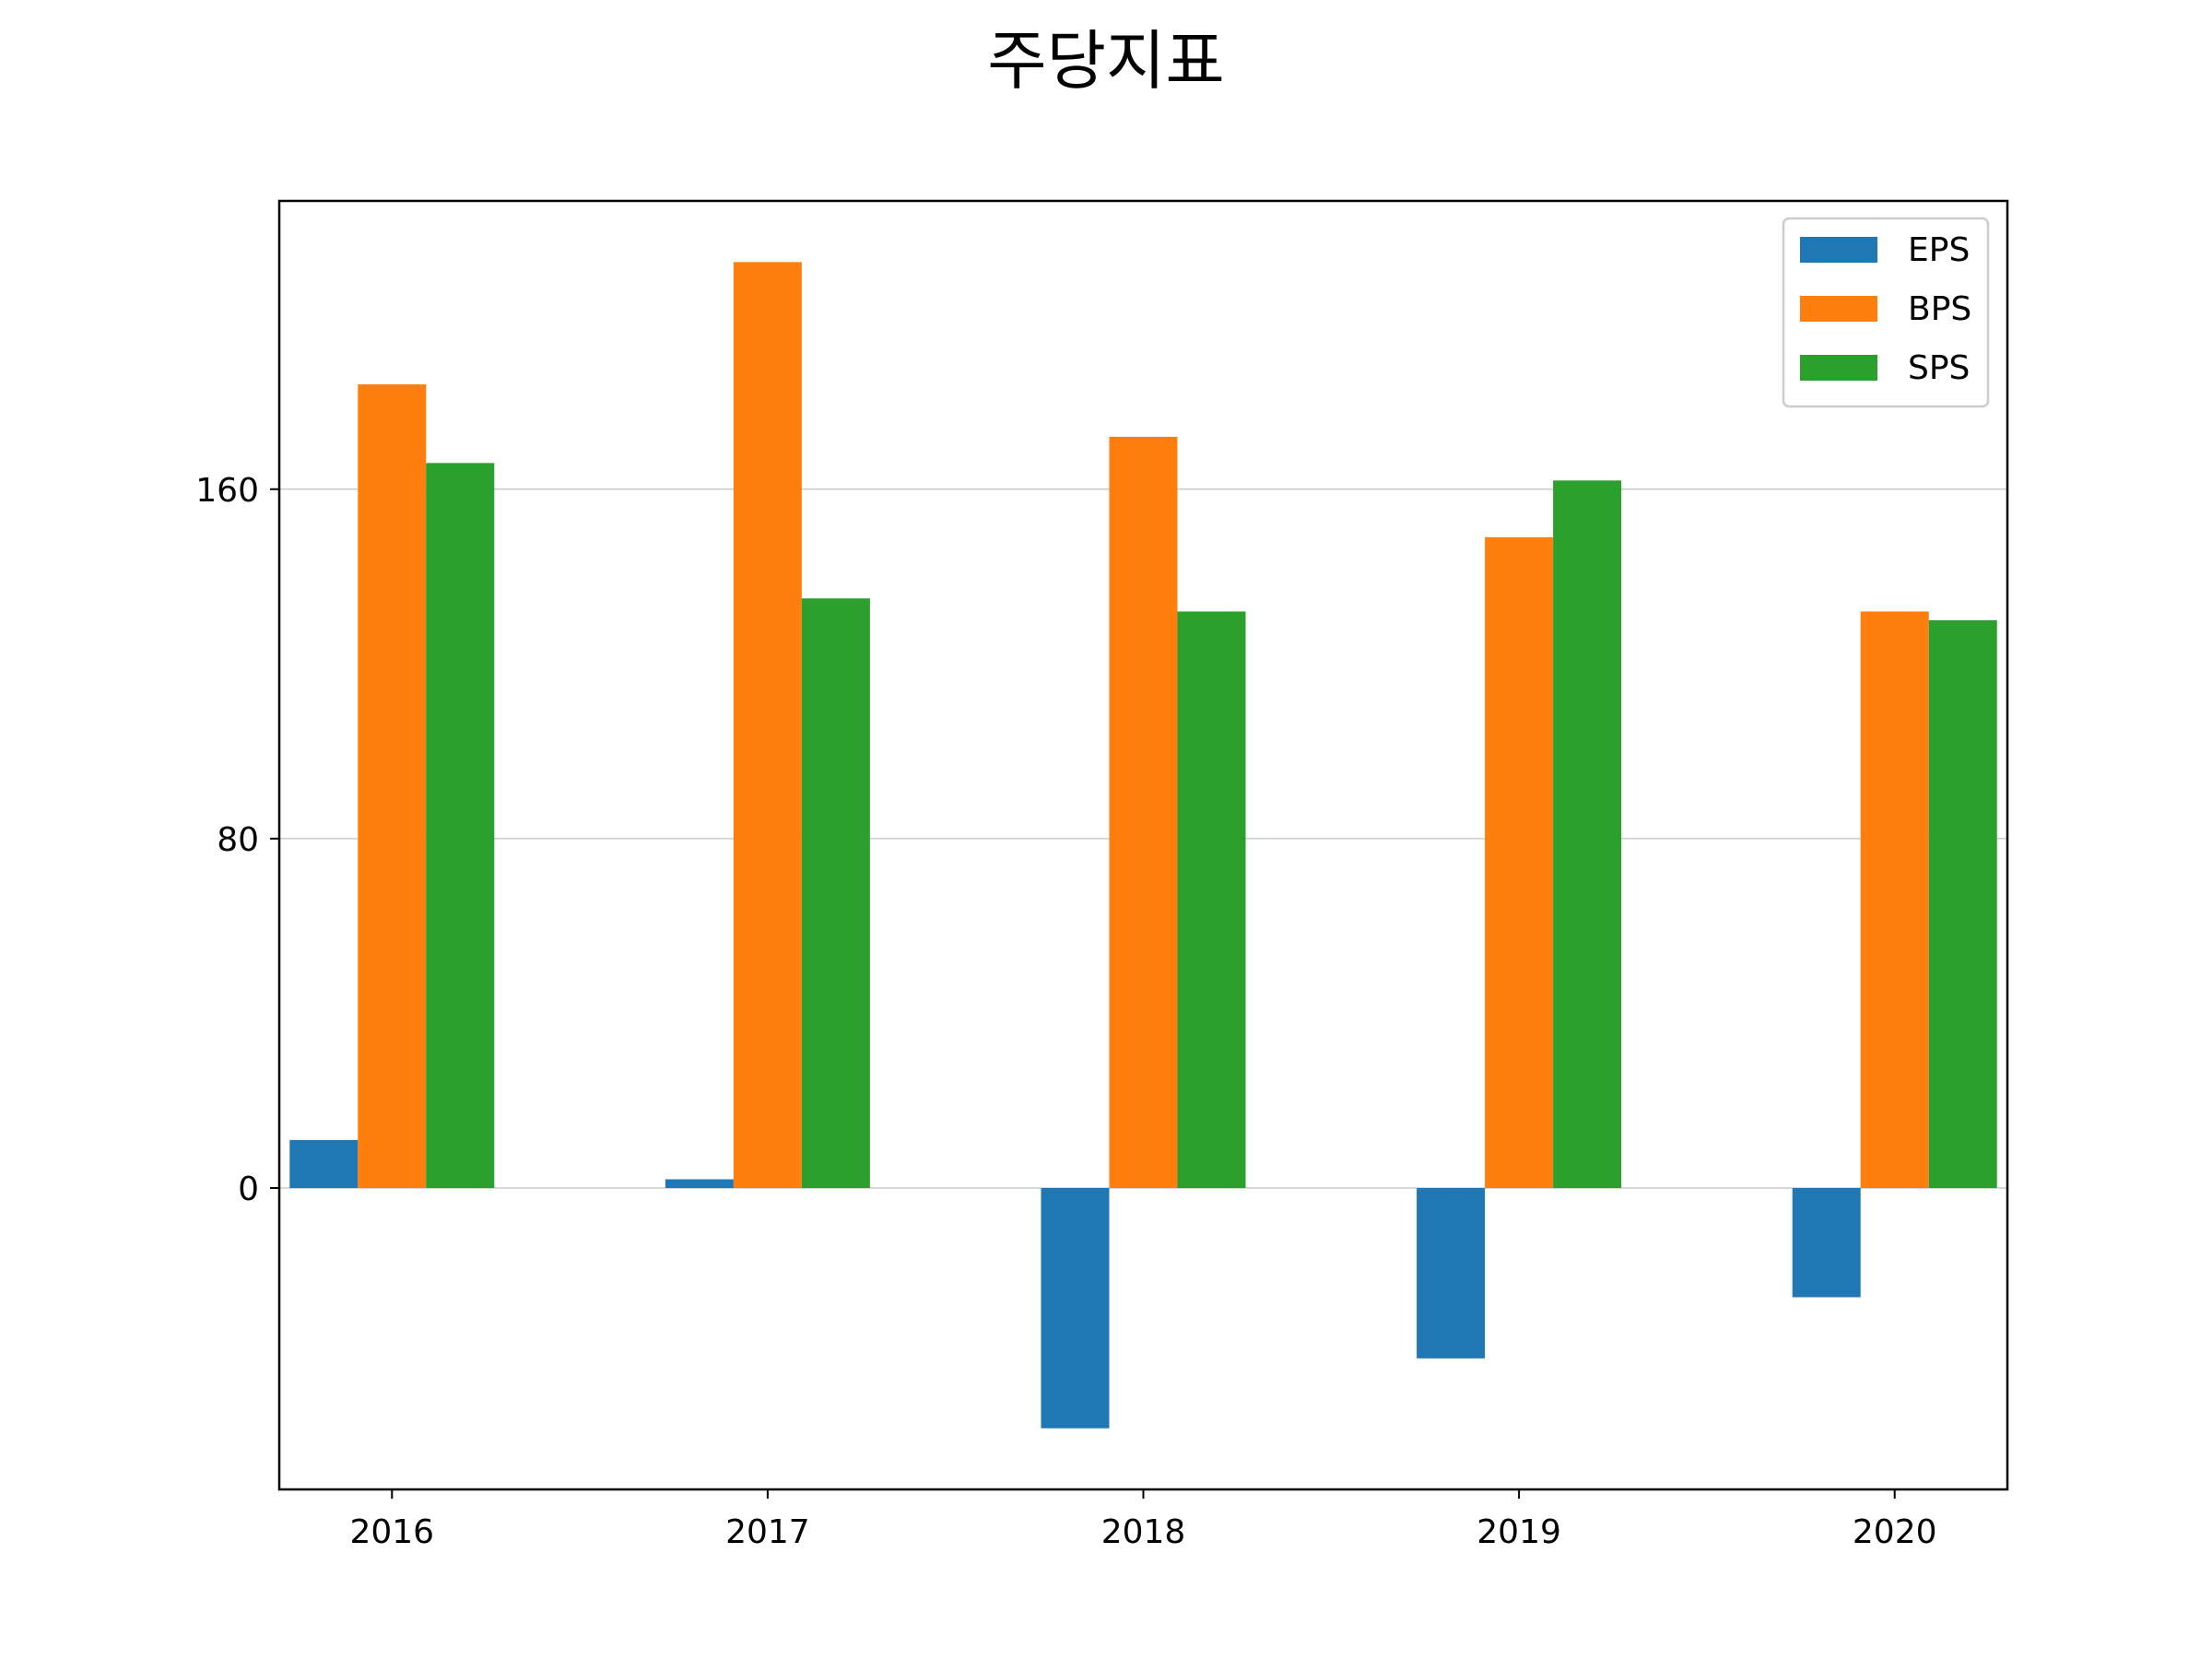  Describe the element at coordinates (1587, 834) in the screenshot. I see `bar-sps-2019` at that location.